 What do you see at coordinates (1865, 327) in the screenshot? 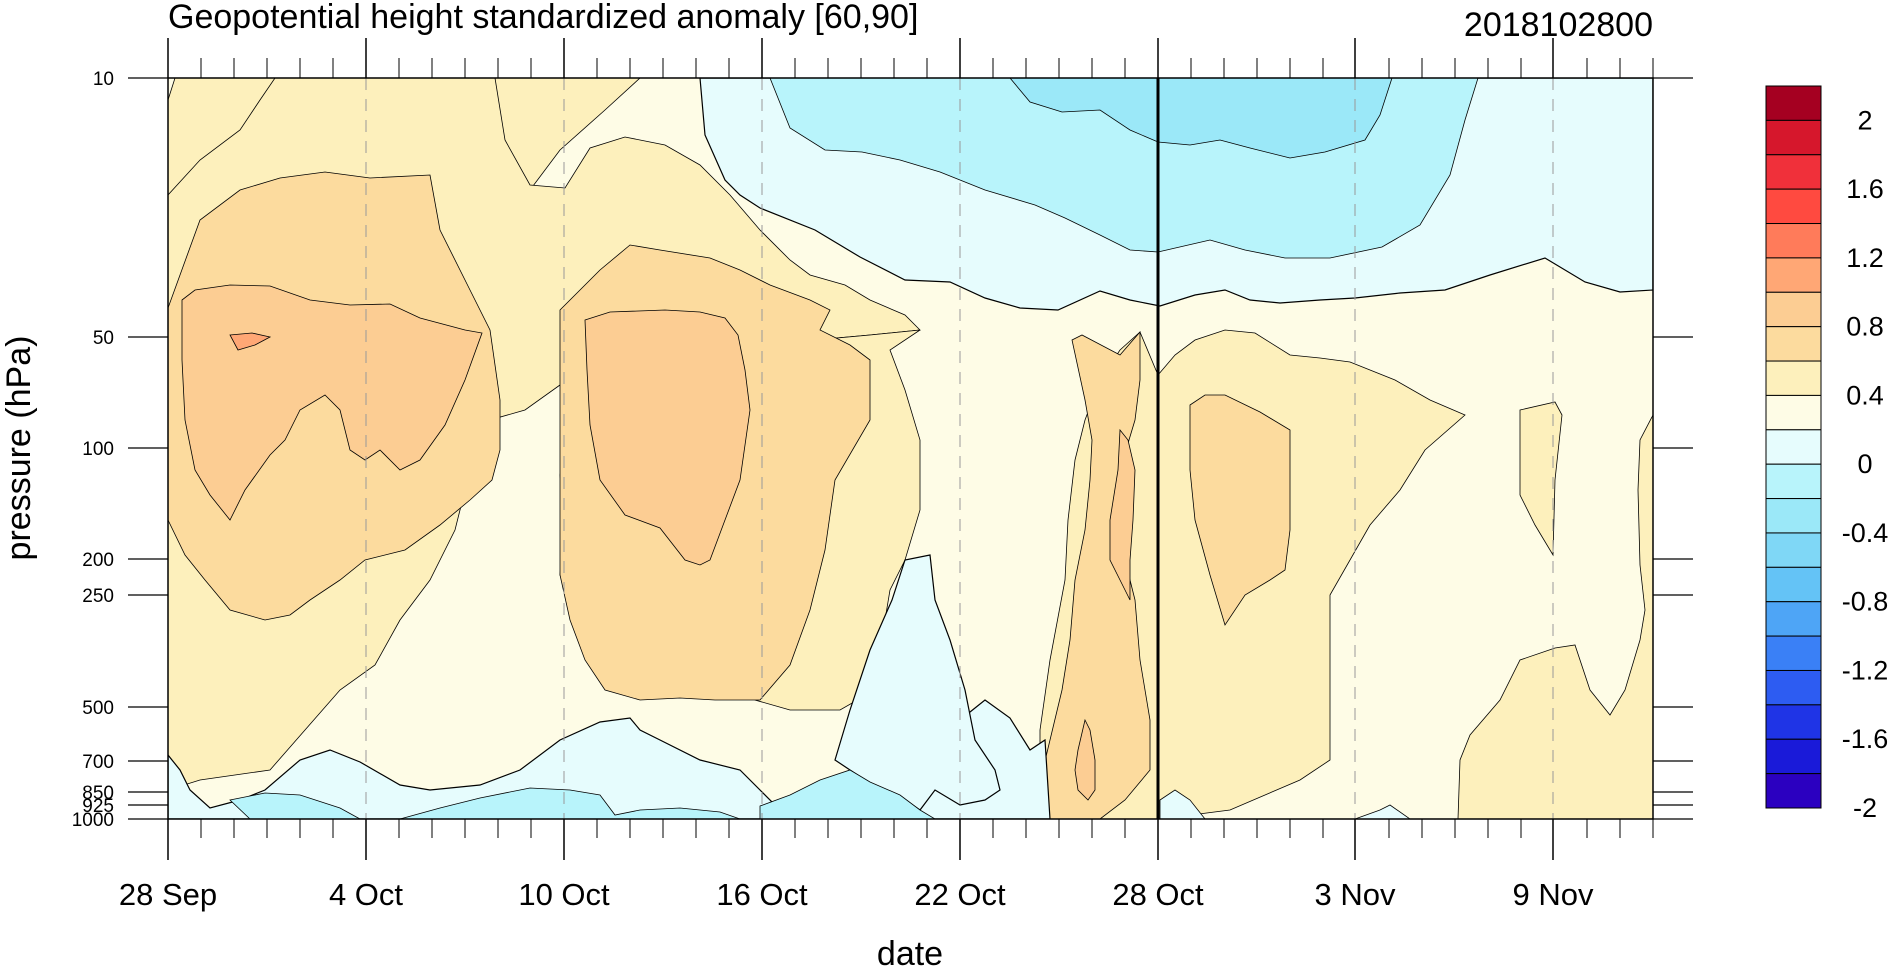
I see `colorbar-label: 0.8` at bounding box center [1865, 327].